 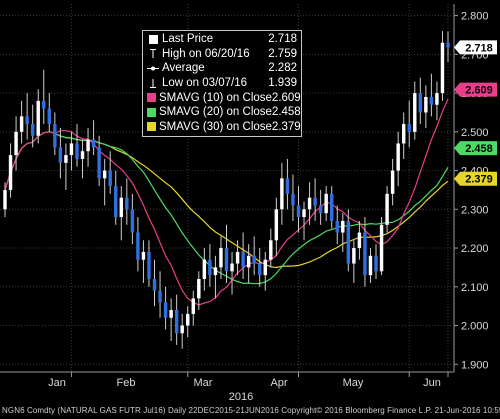 What do you see at coordinates (286, 126) in the screenshot?
I see `legend-value: 2.379` at bounding box center [286, 126].